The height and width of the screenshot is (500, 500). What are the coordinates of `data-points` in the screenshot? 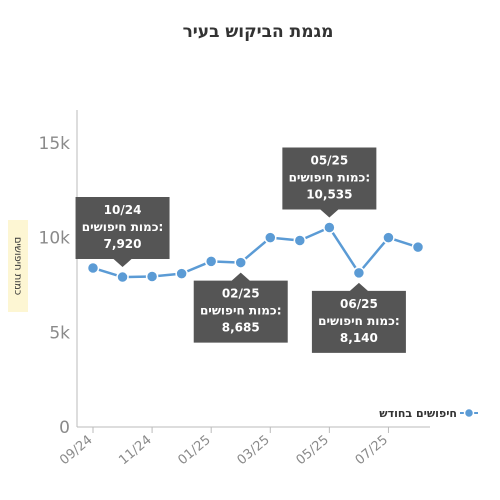 It's located at (255, 252).